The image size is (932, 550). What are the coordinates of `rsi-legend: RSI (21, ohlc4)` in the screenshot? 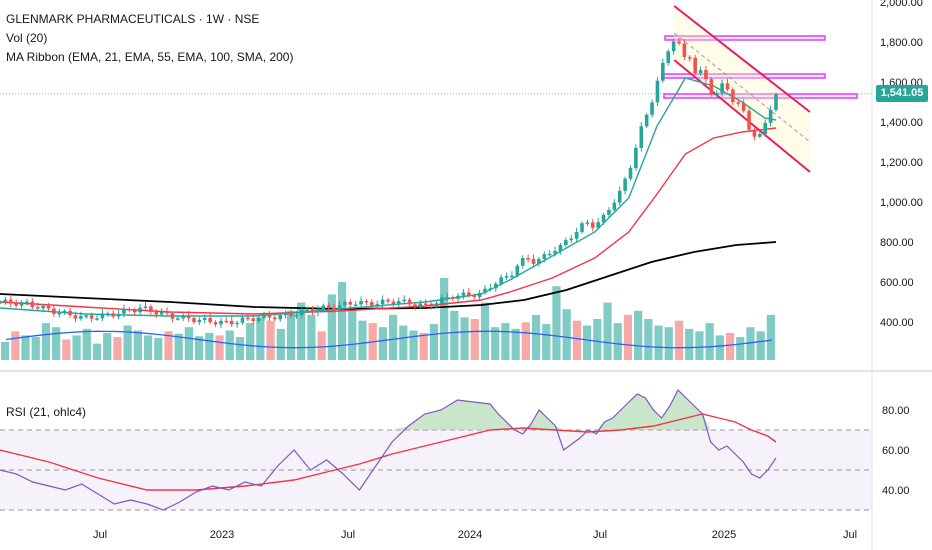 It's located at (46, 412).